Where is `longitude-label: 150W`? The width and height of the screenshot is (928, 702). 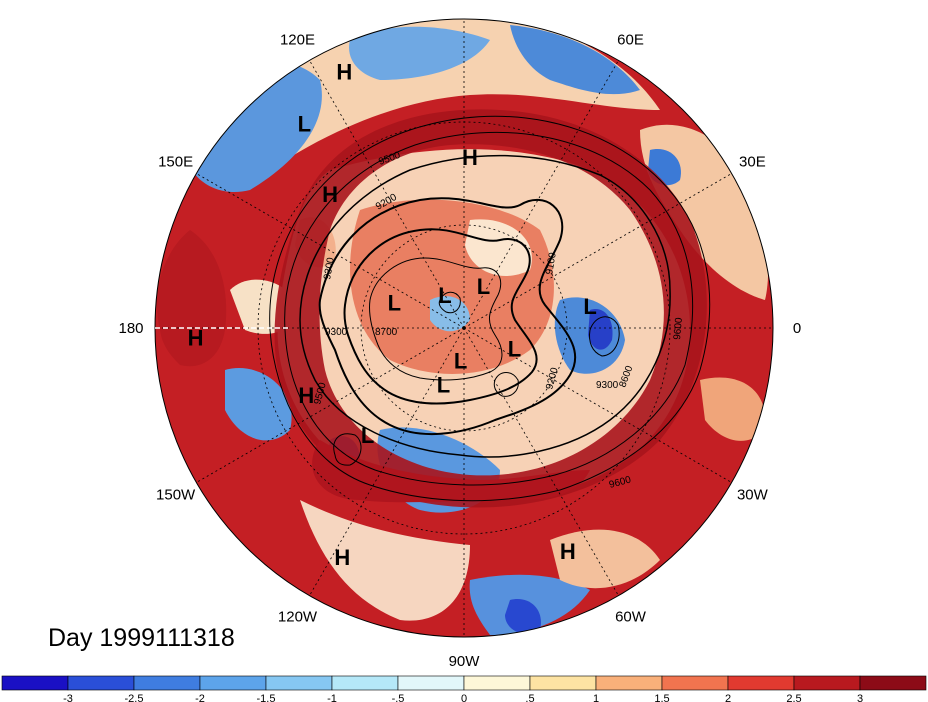
longitude-label: 150W is located at coordinates (176, 495).